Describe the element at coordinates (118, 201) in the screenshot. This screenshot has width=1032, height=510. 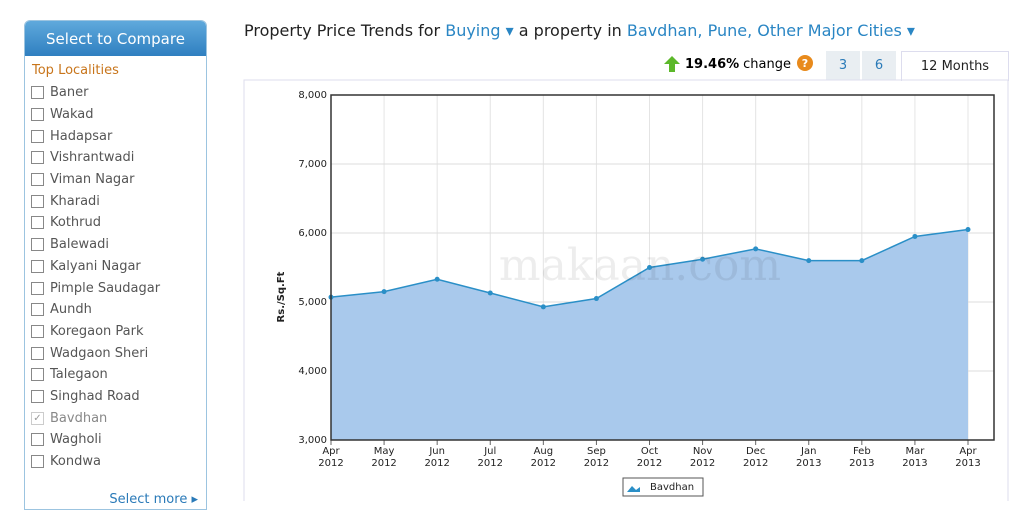
I see `locality-item: Kharadi` at that location.